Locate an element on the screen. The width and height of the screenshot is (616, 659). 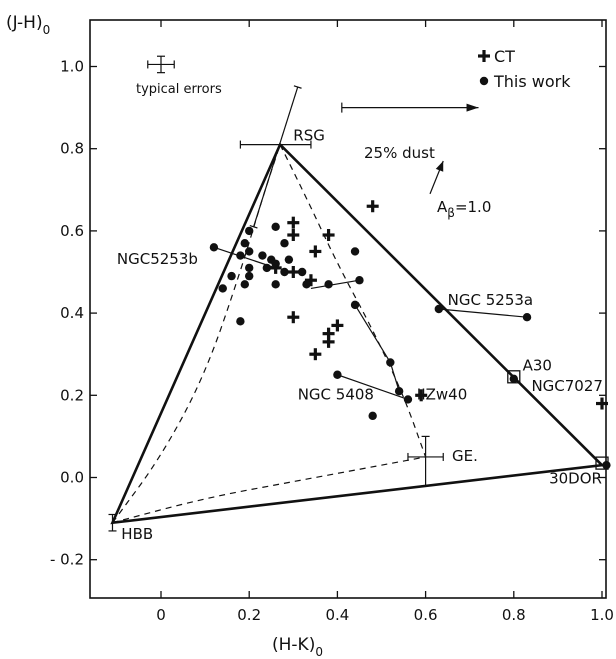
connected-pairs is located at coordinates (370, 323).